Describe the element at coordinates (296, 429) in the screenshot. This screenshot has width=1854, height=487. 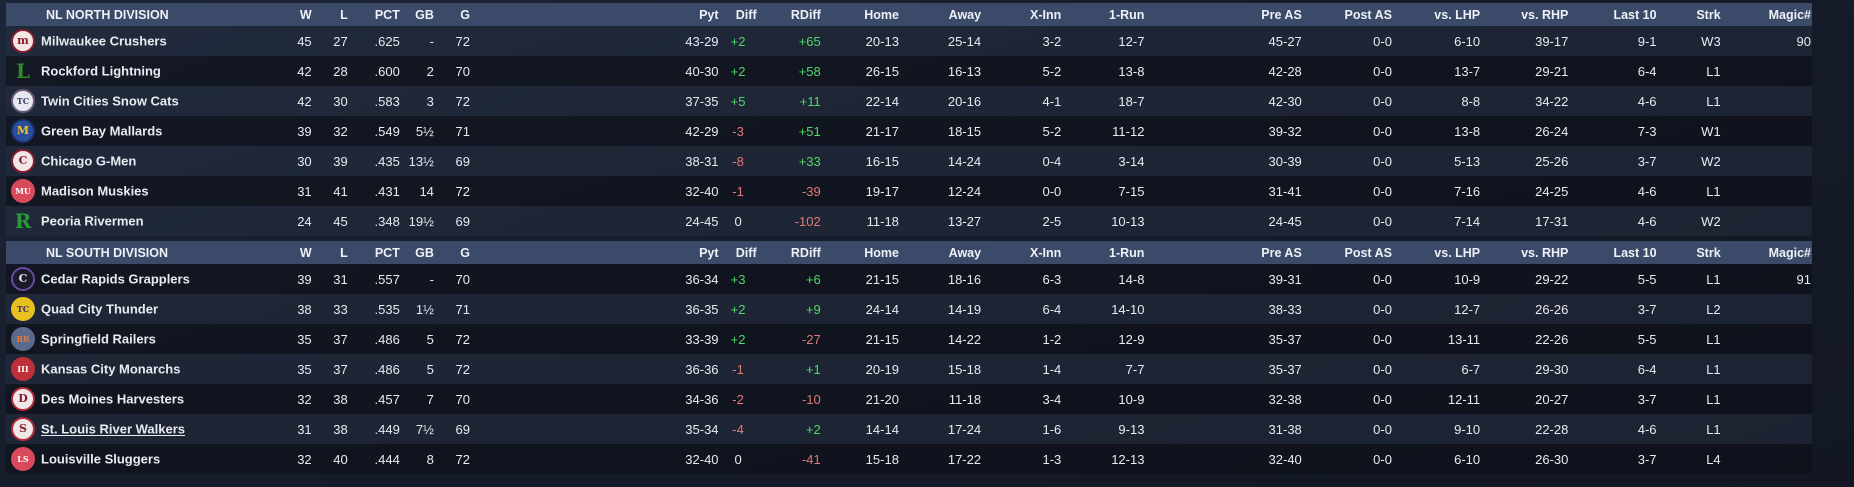
I see `wins-cell: 31` at that location.